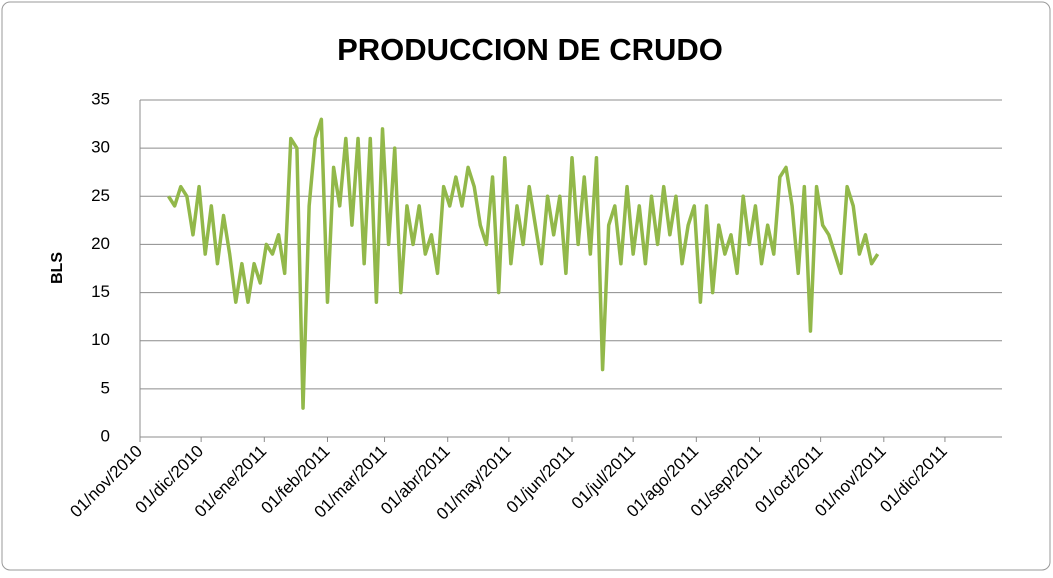 The image size is (1053, 578). I want to click on y-tick-label: 0, so click(105, 435).